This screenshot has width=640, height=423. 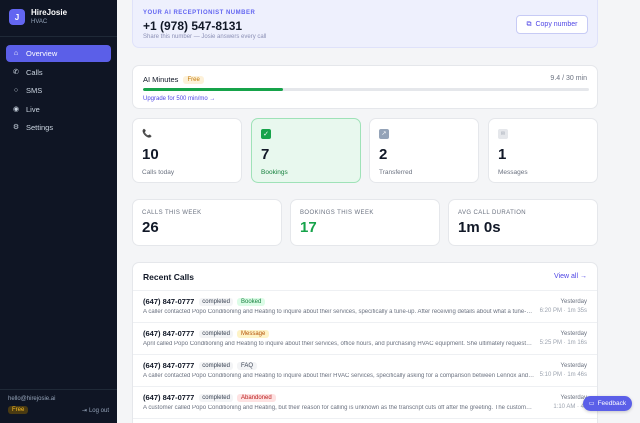 I want to click on call-time: 5:25 PM · 1m 16s, so click(x=563, y=343).